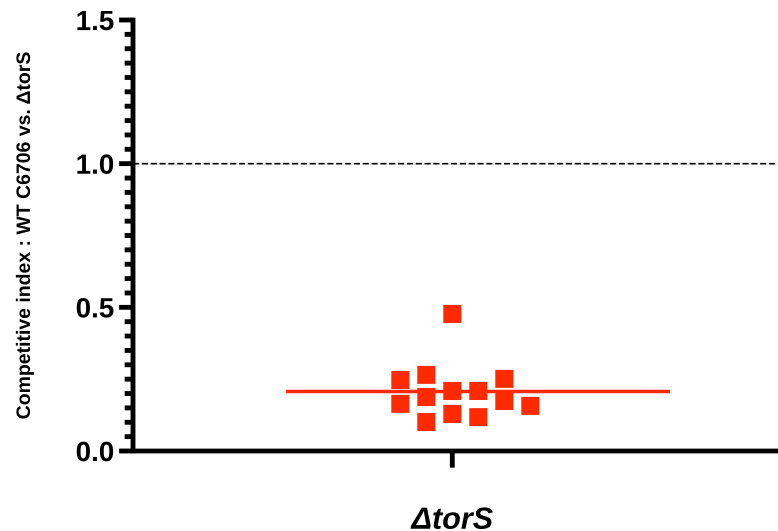 The height and width of the screenshot is (531, 778). Describe the element at coordinates (451, 518) in the screenshot. I see `x-tick-label: ΔtorS` at that location.